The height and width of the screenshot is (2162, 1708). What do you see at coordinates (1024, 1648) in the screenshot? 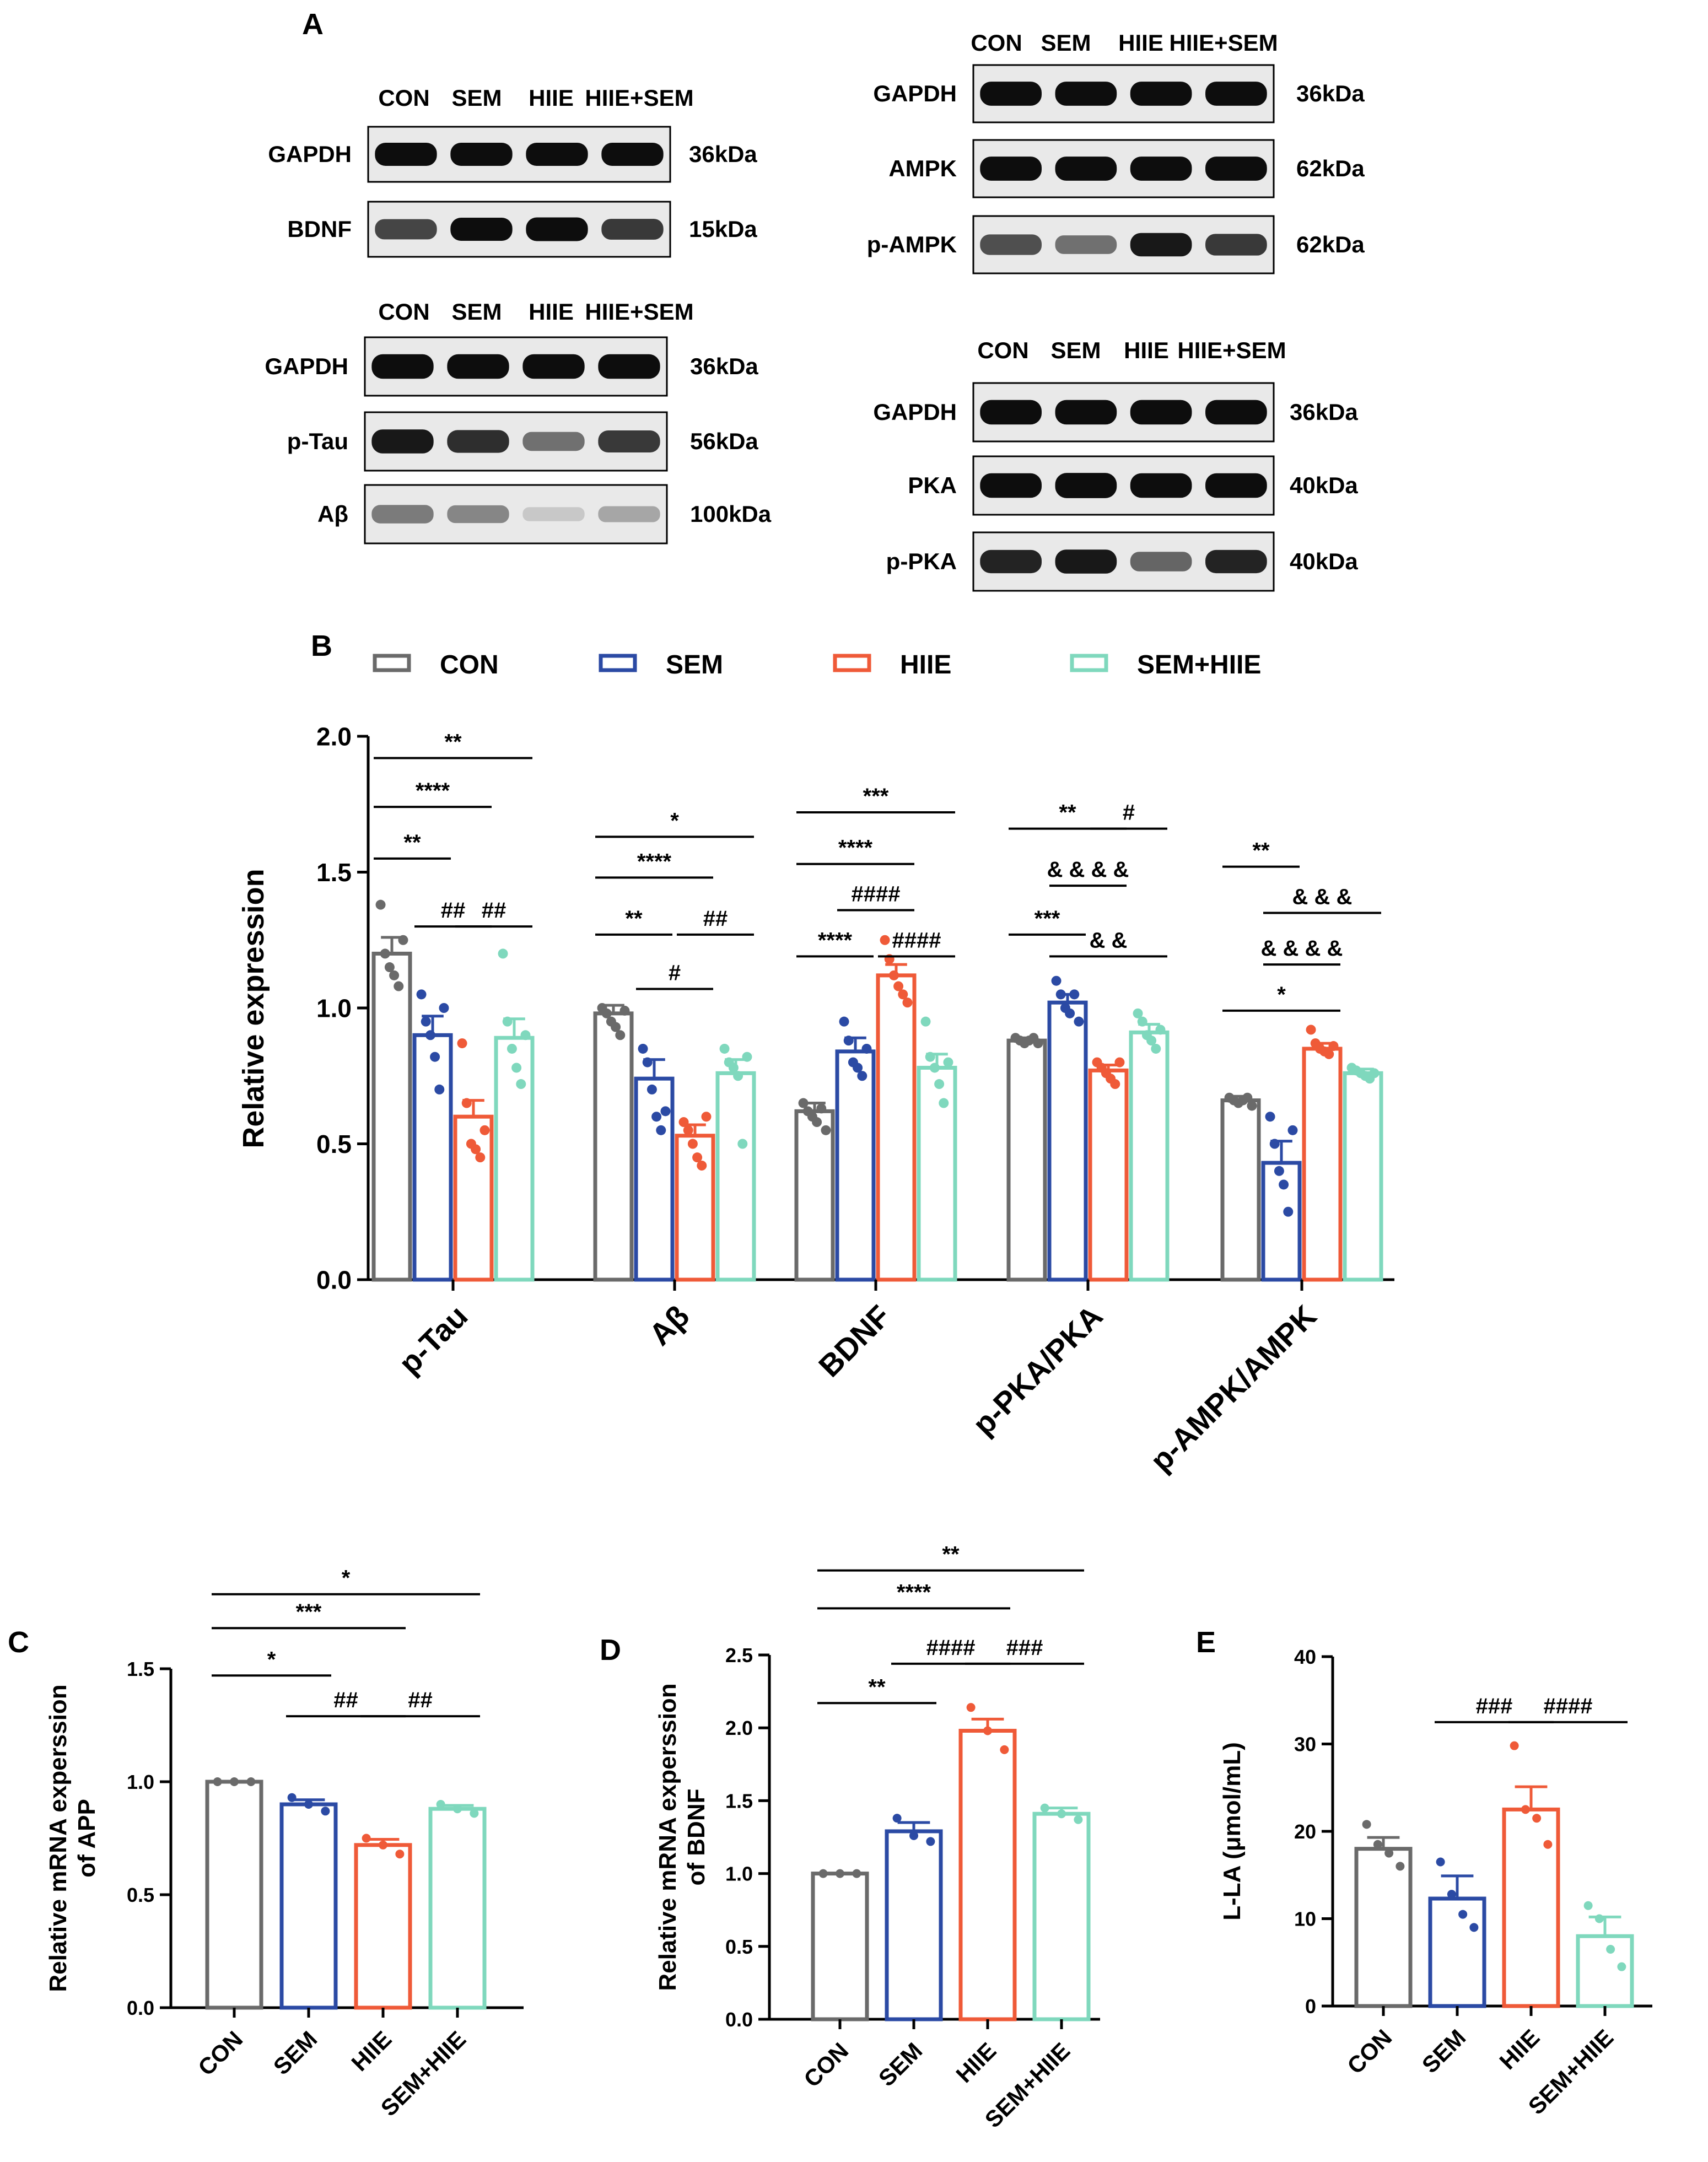
I see `significance-label: ###` at bounding box center [1024, 1648].